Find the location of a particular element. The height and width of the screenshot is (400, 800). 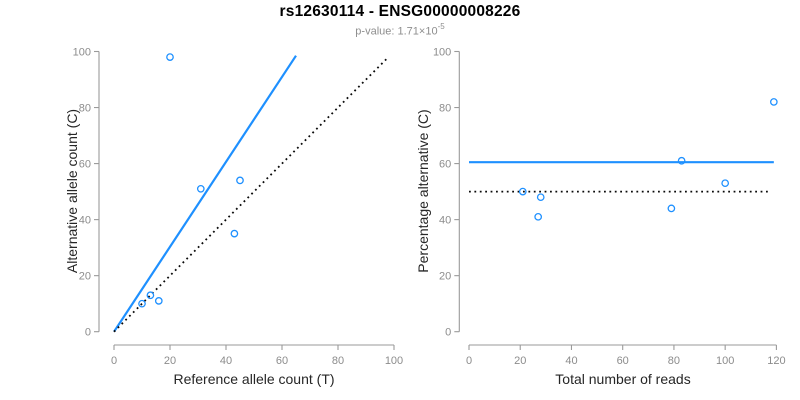

x-tick-label: 120 is located at coordinates (776, 361).